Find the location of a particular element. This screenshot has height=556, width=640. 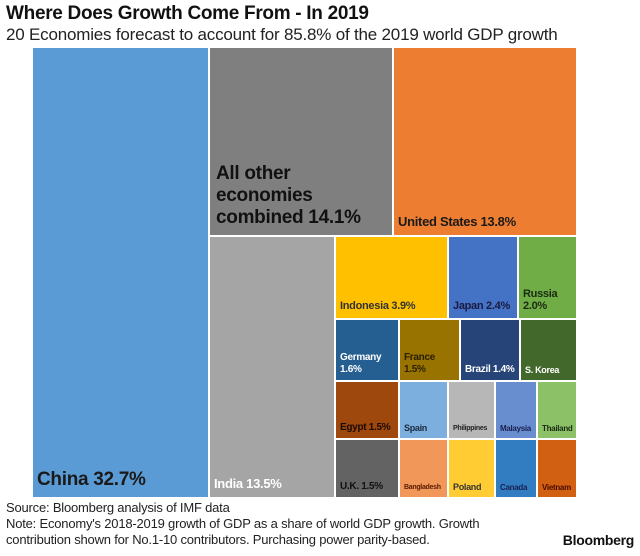

treemap-cell-malaysia: Malaysia is located at coordinates (516, 410).